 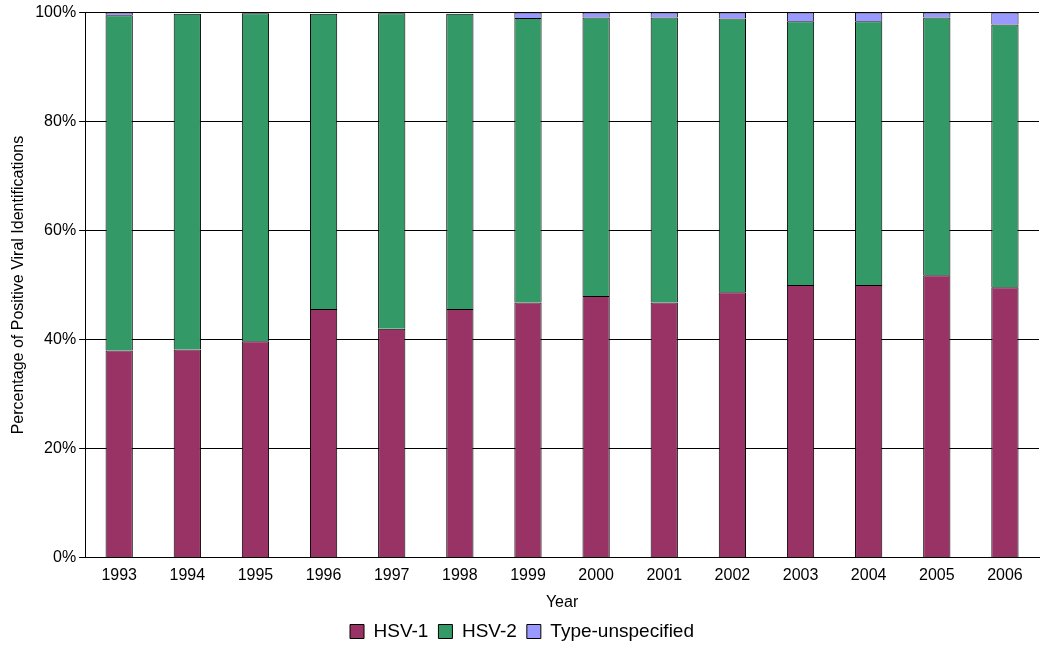 What do you see at coordinates (460, 574) in the screenshot?
I see `x-tick-label: 1998` at bounding box center [460, 574].